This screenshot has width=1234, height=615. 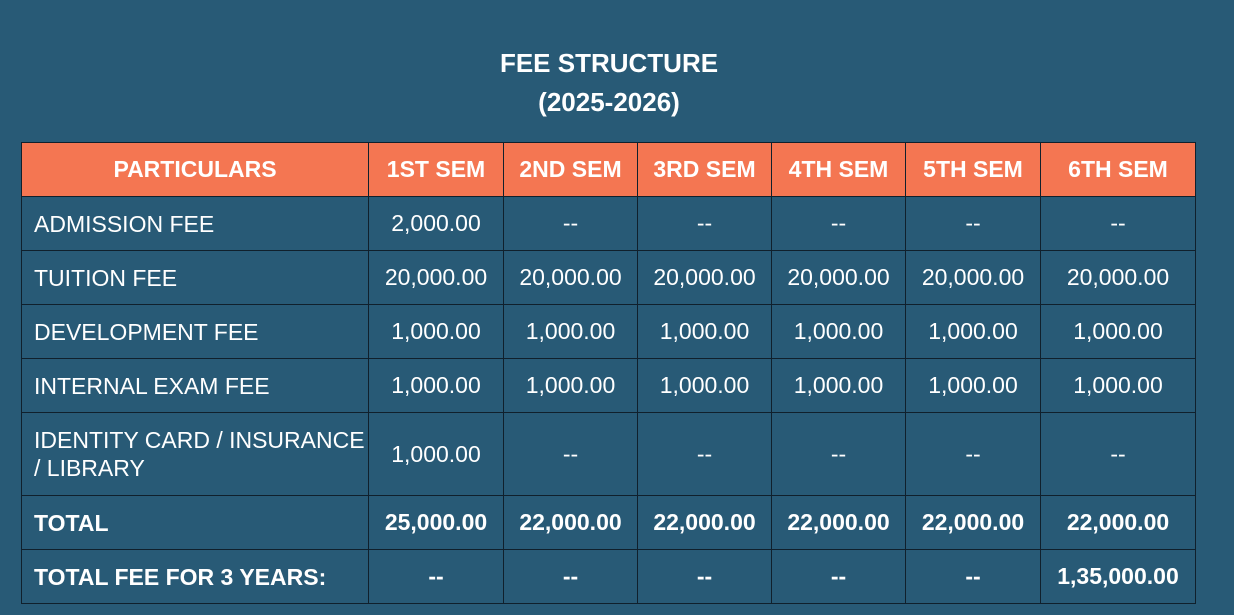 What do you see at coordinates (570, 277) in the screenshot?
I see `cell-sem-2: 20,000.00` at bounding box center [570, 277].